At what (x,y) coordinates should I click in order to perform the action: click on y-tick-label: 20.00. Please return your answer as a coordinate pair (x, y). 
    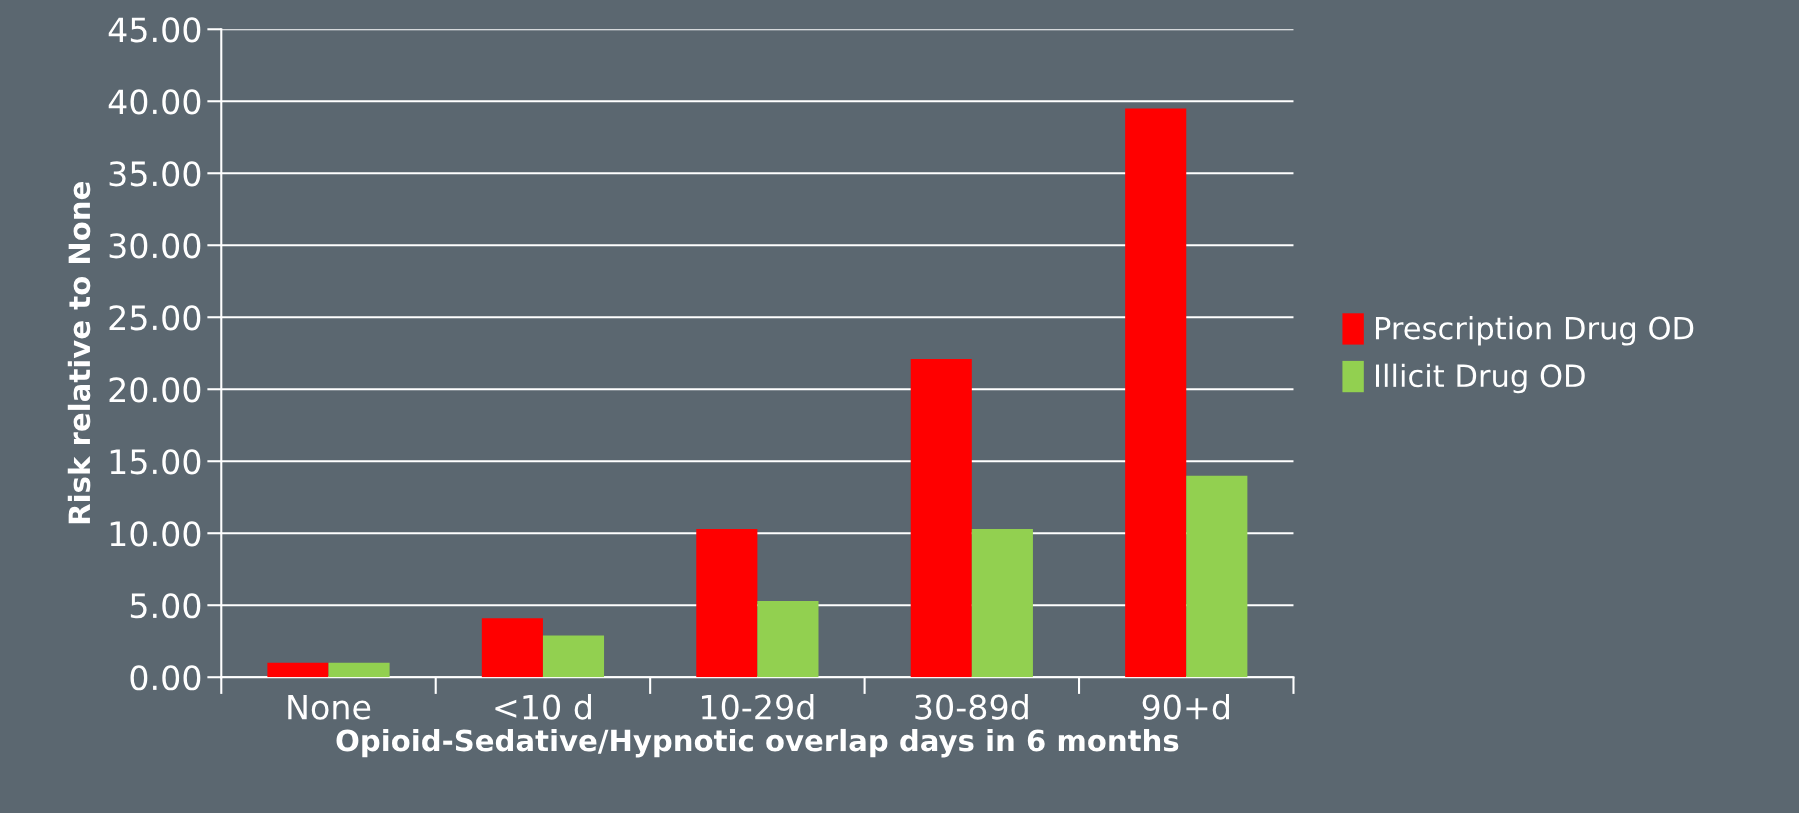
    Looking at the image, I should click on (155, 390).